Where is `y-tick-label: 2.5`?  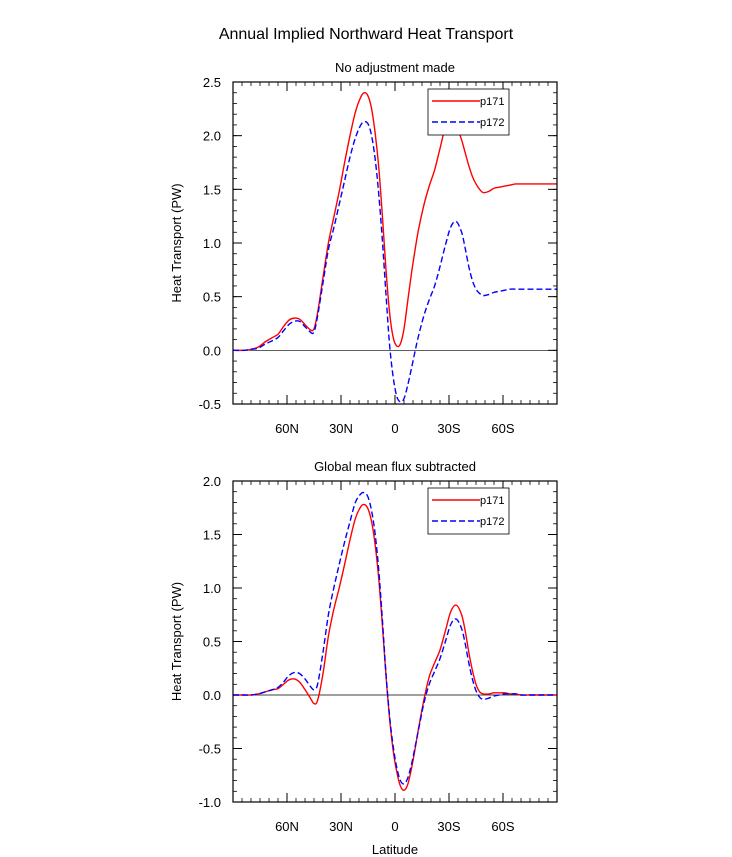 y-tick-label: 2.5 is located at coordinates (212, 82).